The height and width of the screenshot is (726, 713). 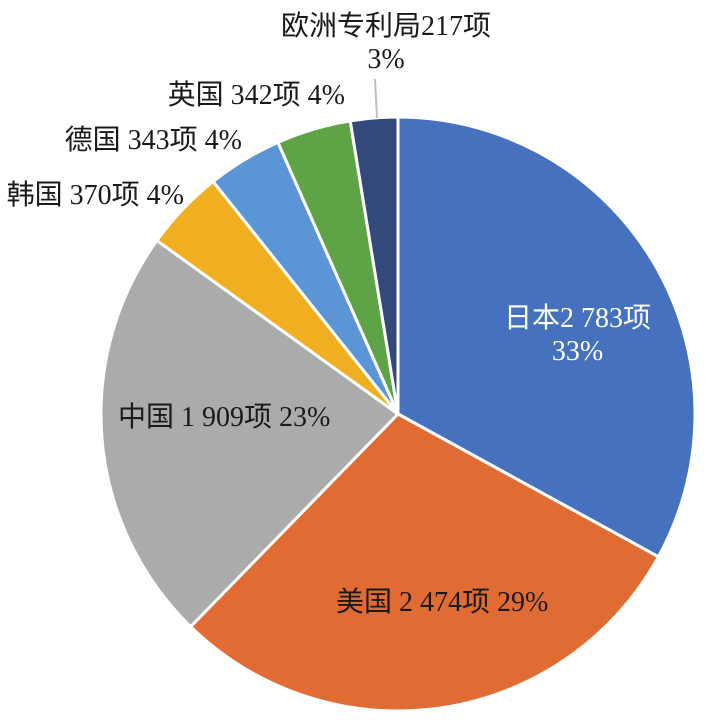 I want to click on pie-slice-epo, so click(x=374, y=265).